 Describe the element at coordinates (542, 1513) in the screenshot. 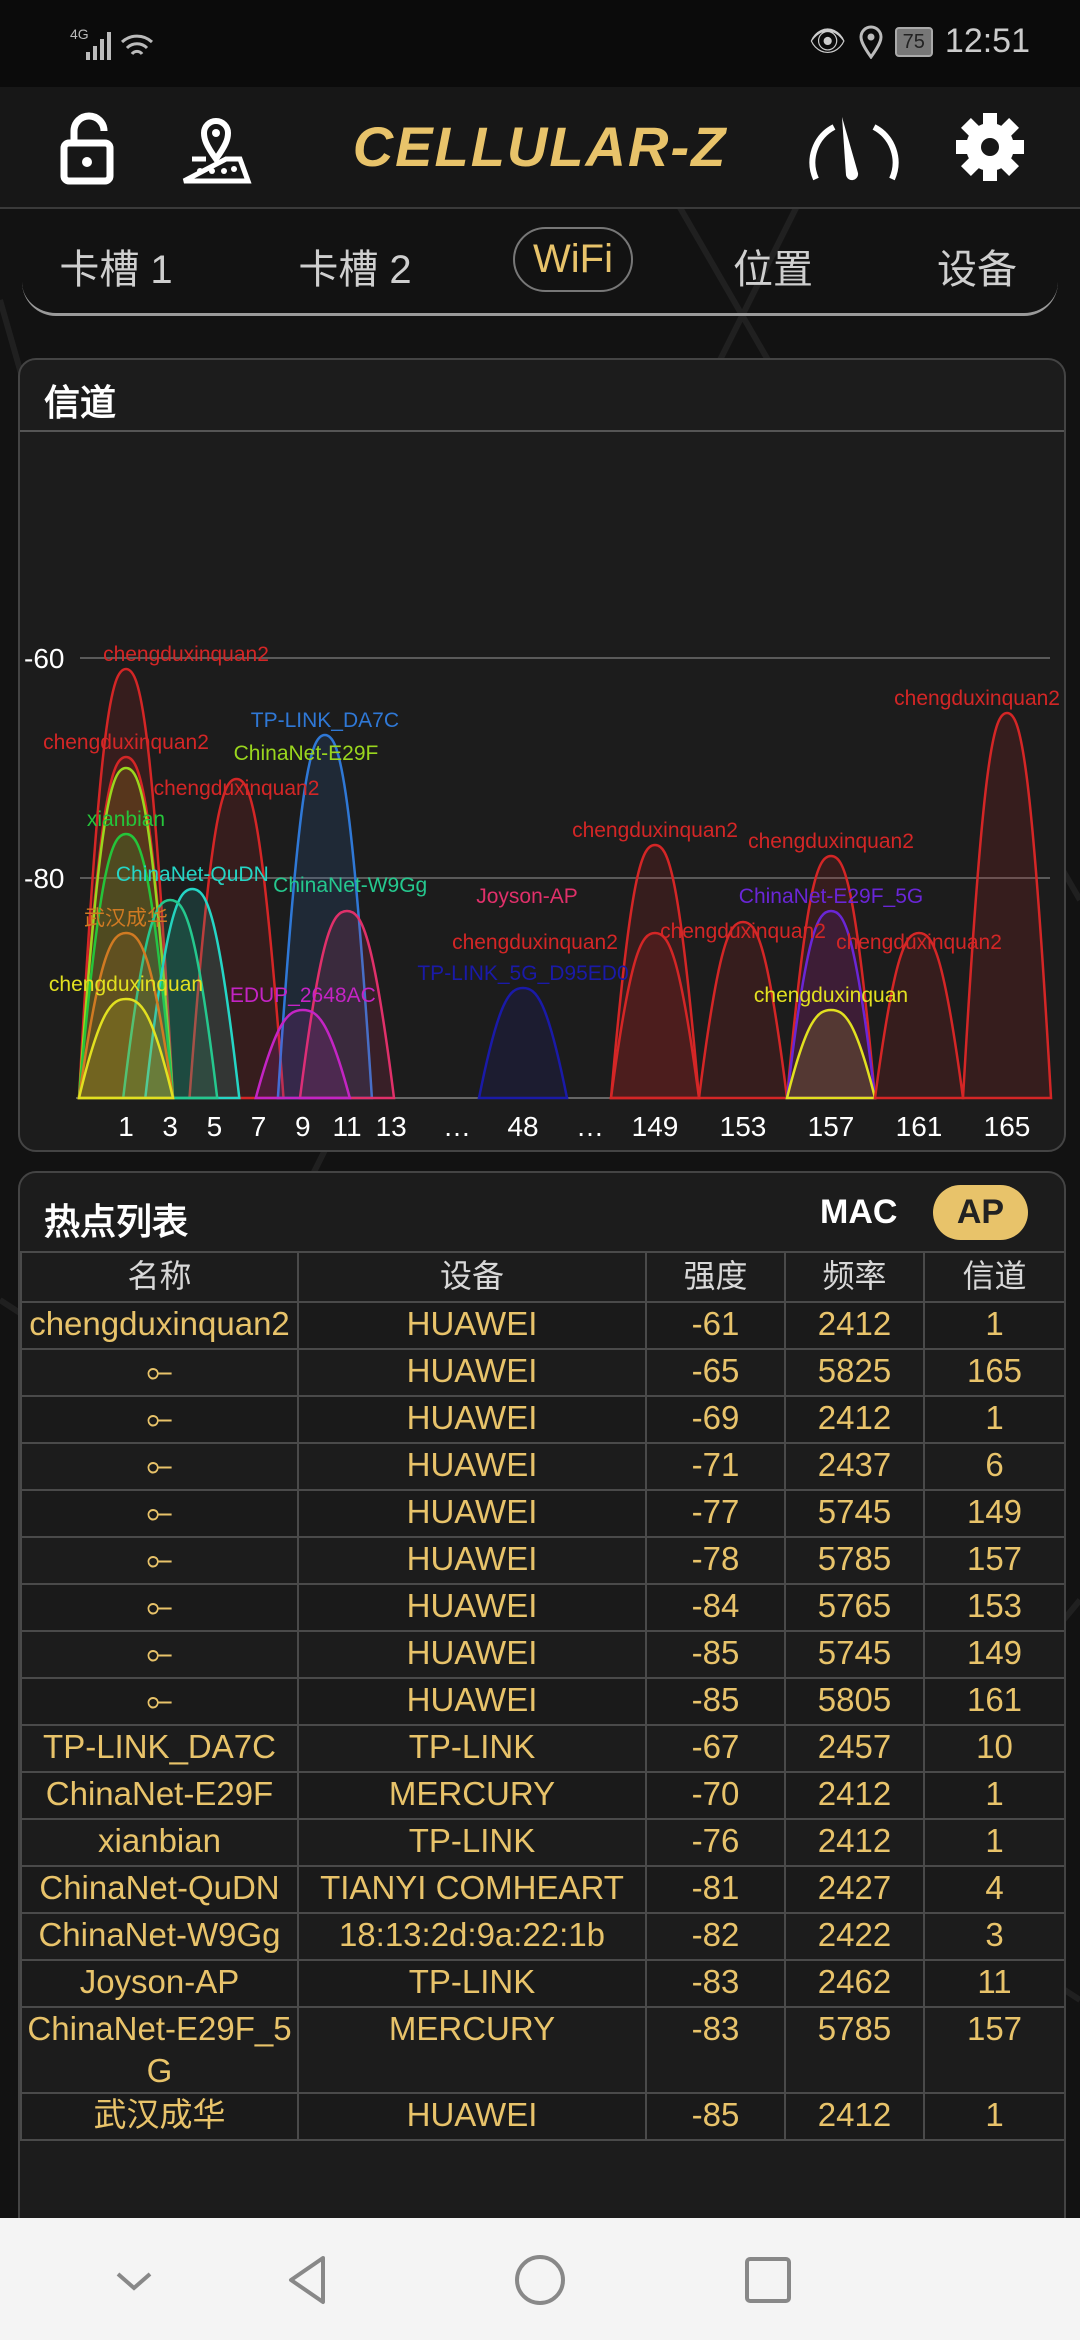

I see `table-row: ⟜ HUAWEI -77 5745 149` at that location.